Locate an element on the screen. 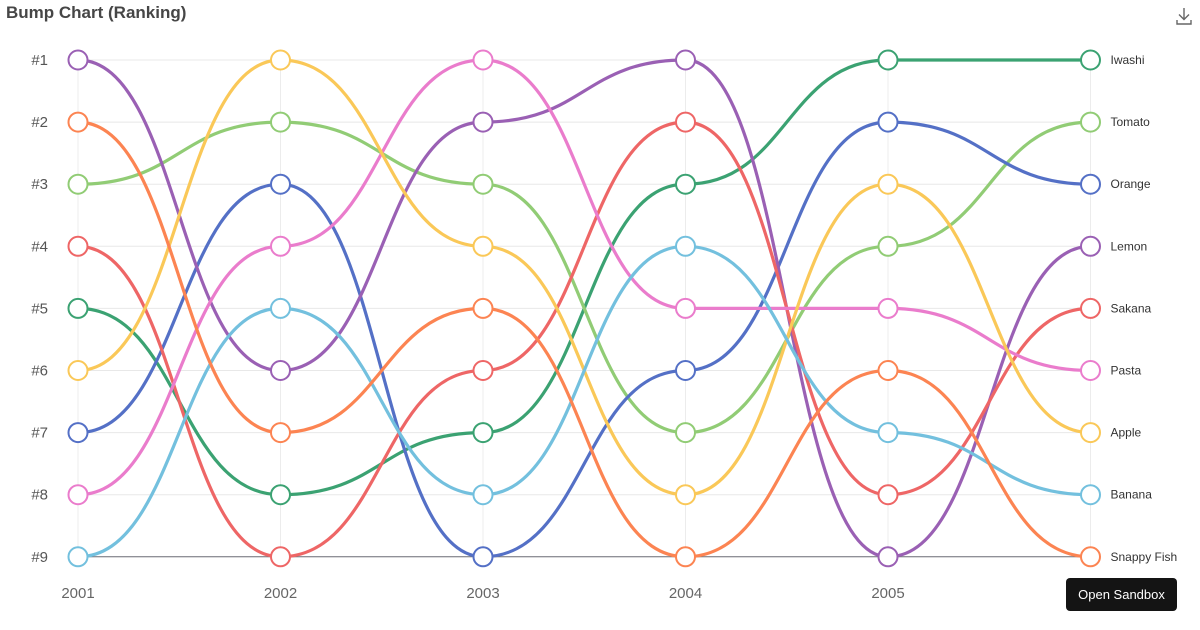 Image resolution: width=1200 pixels, height=630 pixels. x-tick-label: 2003 is located at coordinates (482, 593).